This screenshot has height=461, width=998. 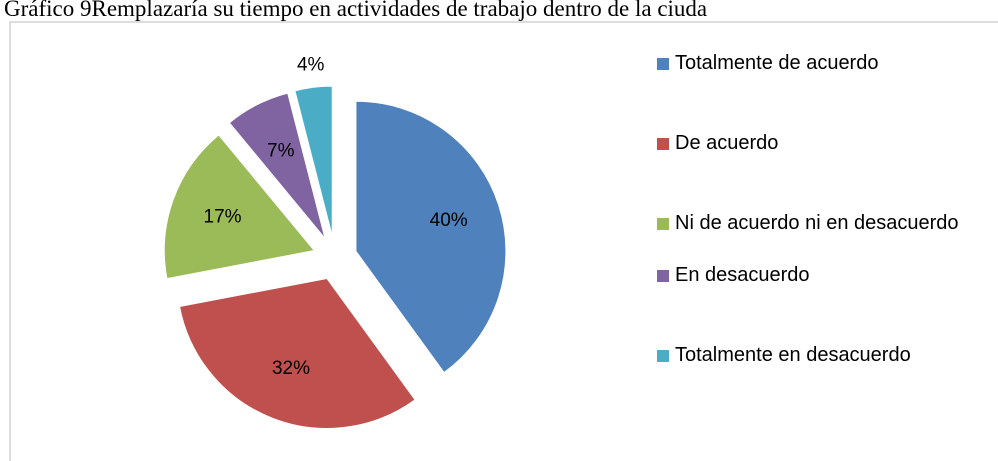 I want to click on legend-item: Totalmente en desacuerdo, so click(x=816, y=355).